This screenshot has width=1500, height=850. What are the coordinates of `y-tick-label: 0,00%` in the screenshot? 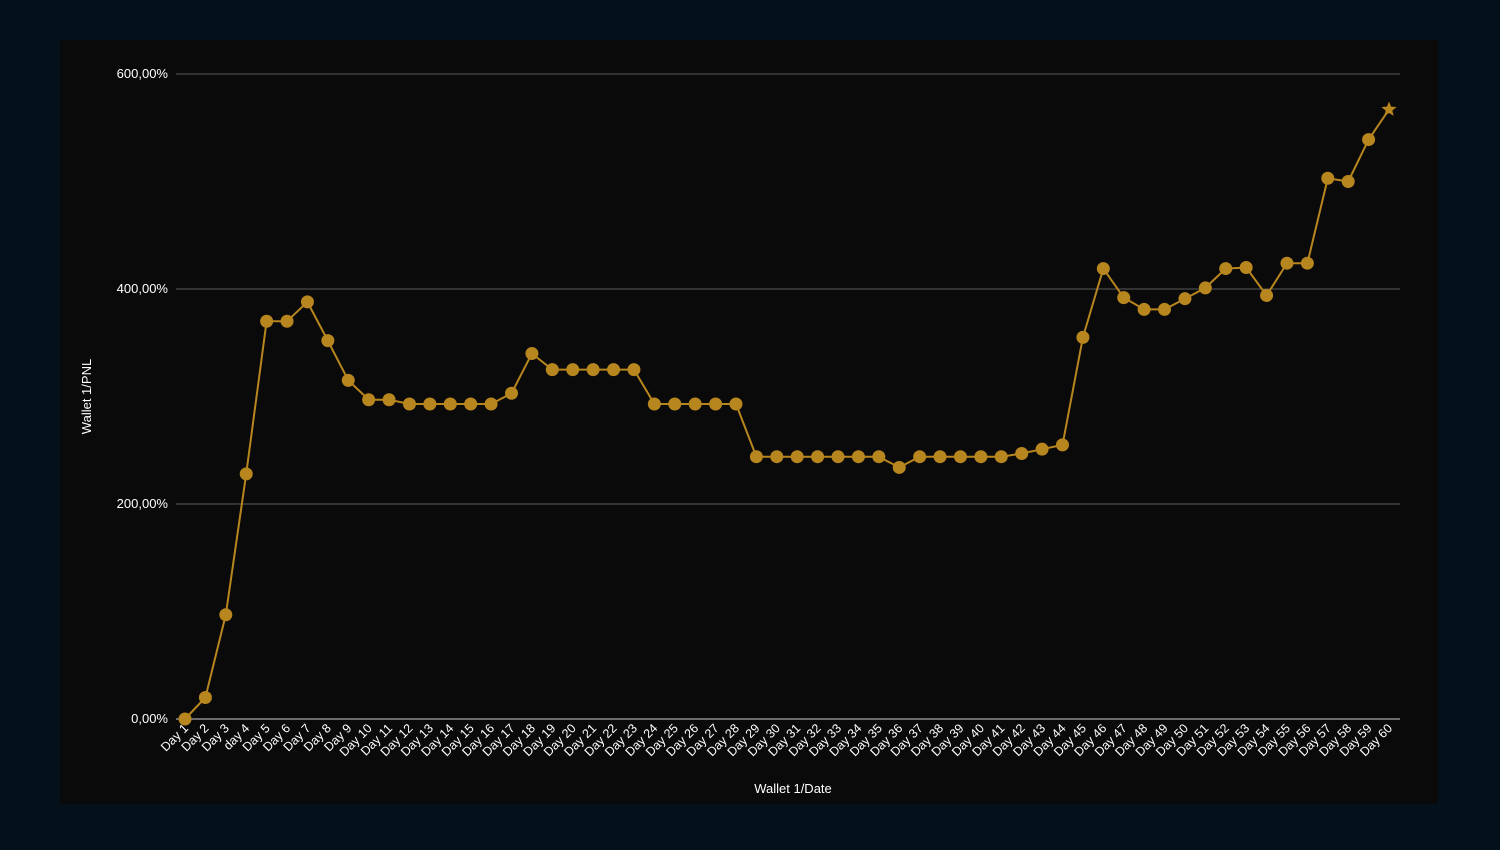 It's located at (149, 718).